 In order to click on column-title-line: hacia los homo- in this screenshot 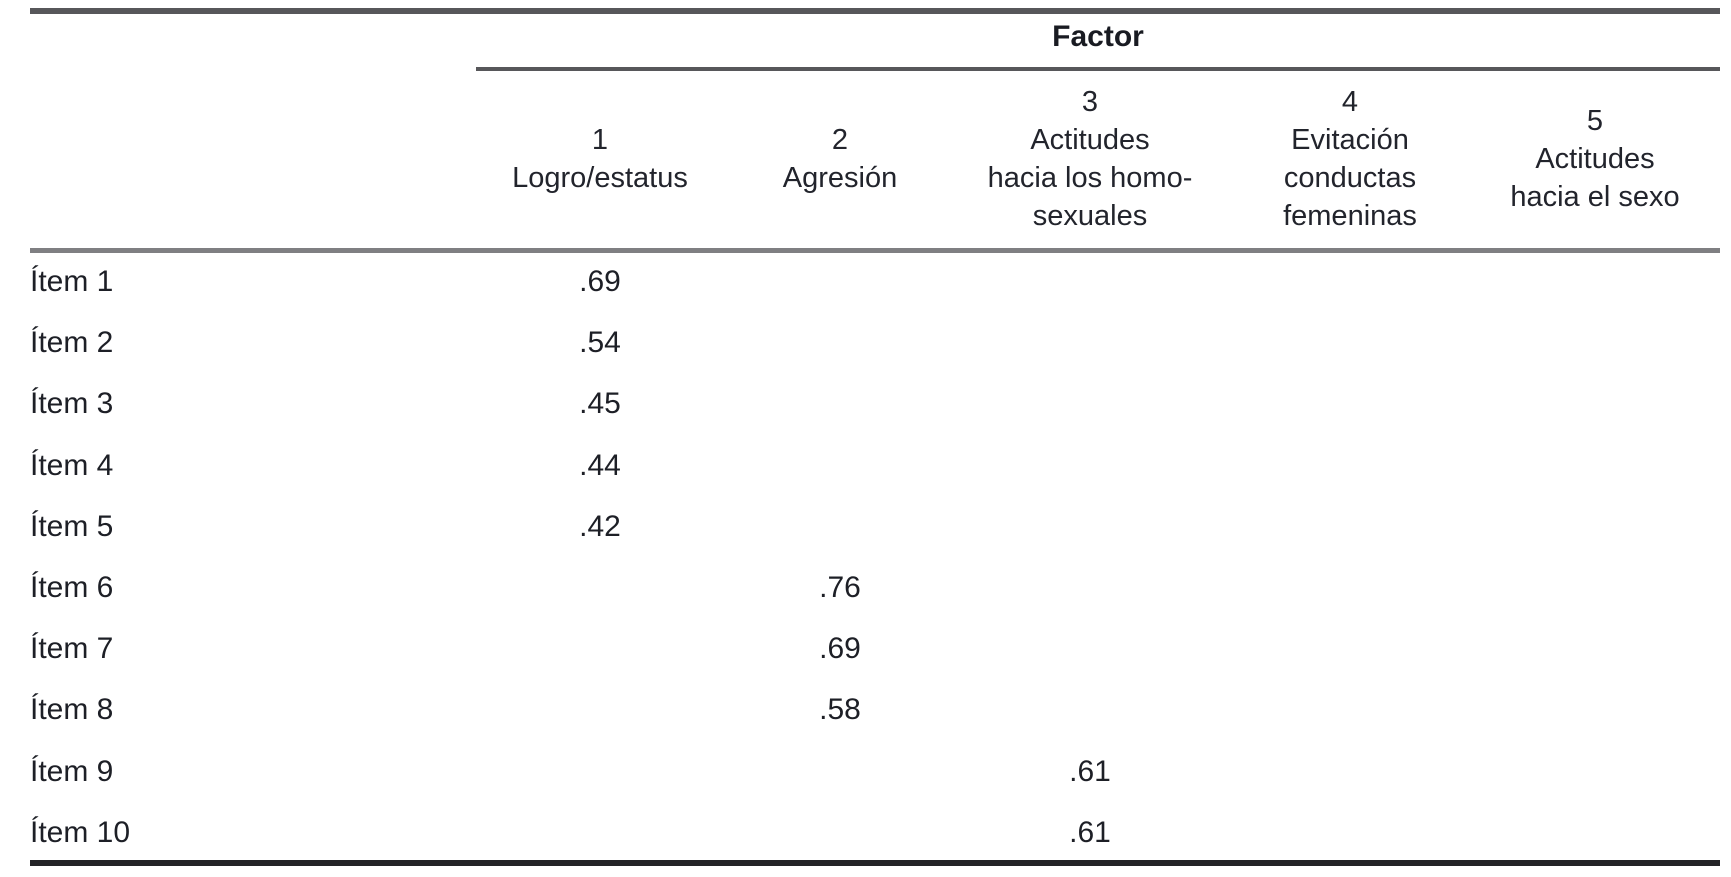, I will do `click(1090, 178)`.